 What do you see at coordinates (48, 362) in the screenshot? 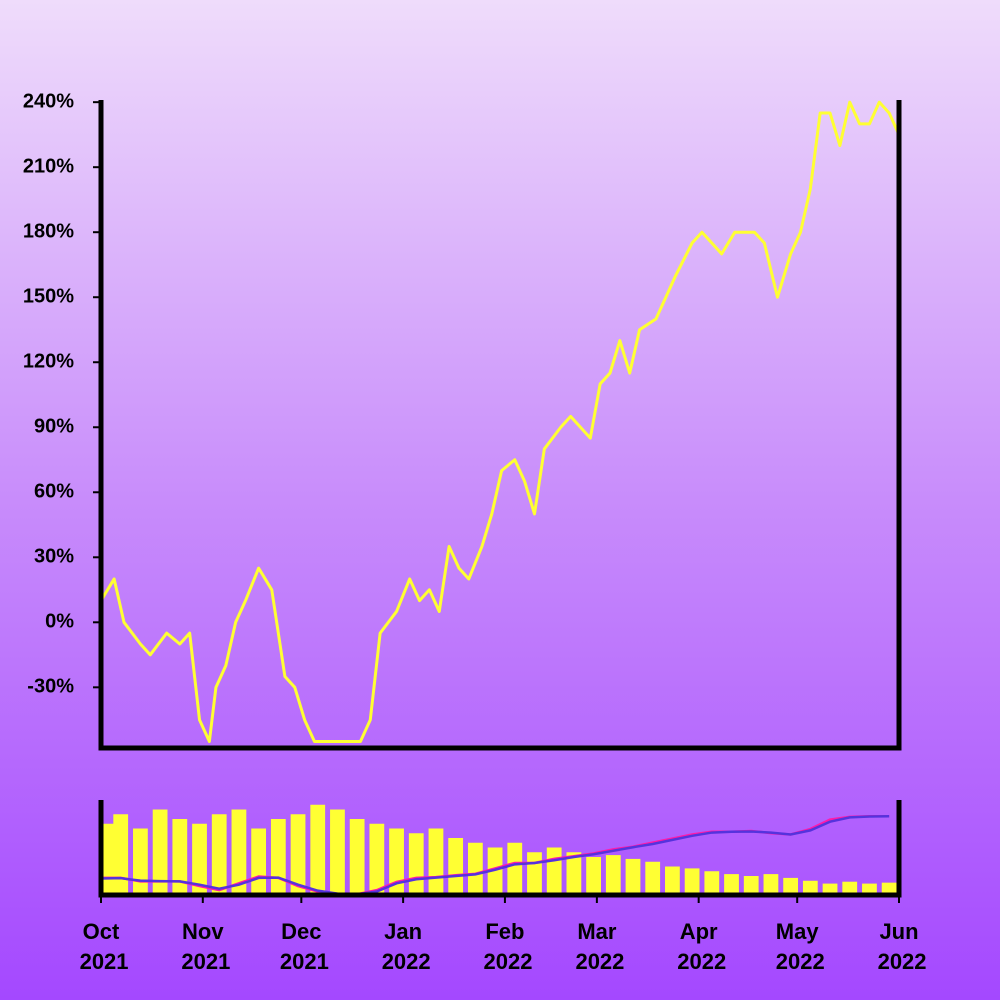
I see `y-tick-label: 120%` at bounding box center [48, 362].